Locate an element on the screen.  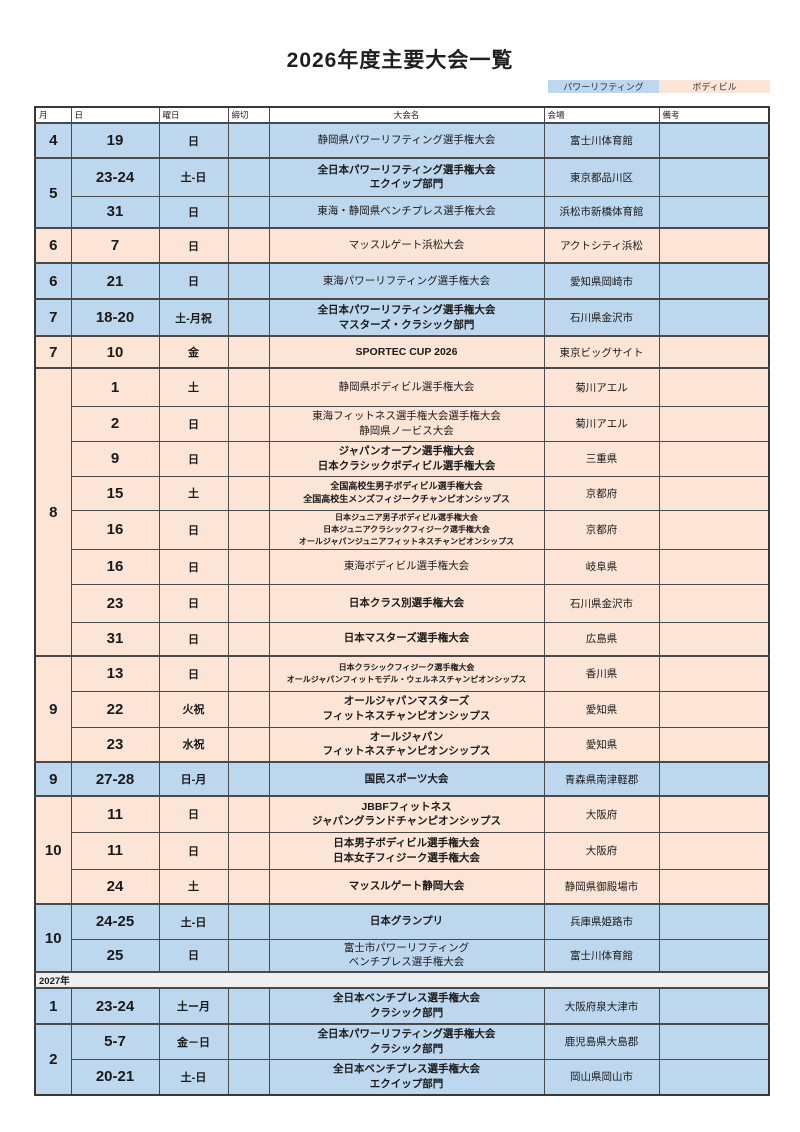
day-cell: 31 is located at coordinates (115, 639).